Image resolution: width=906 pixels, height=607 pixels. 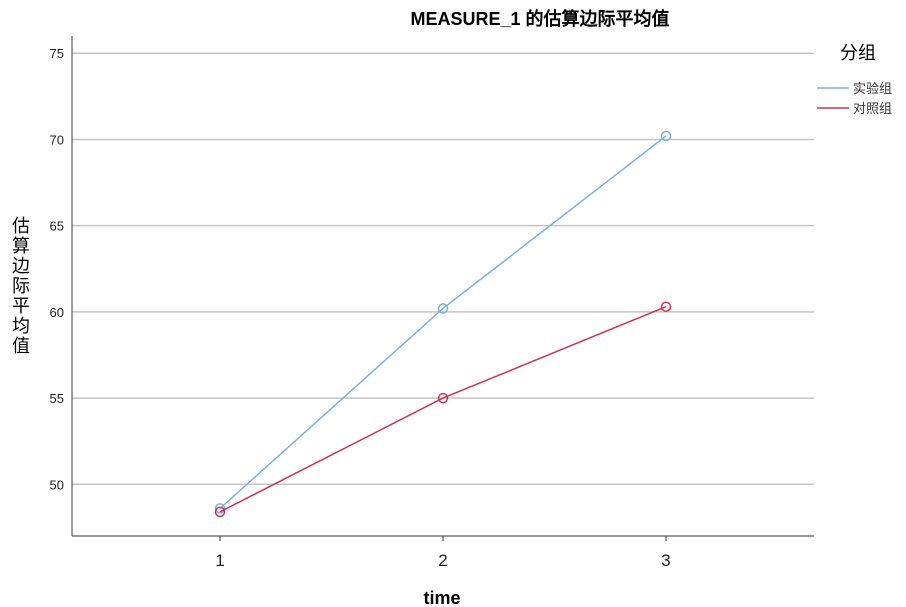 What do you see at coordinates (57, 484) in the screenshot?
I see `y-tick-label: 50` at bounding box center [57, 484].